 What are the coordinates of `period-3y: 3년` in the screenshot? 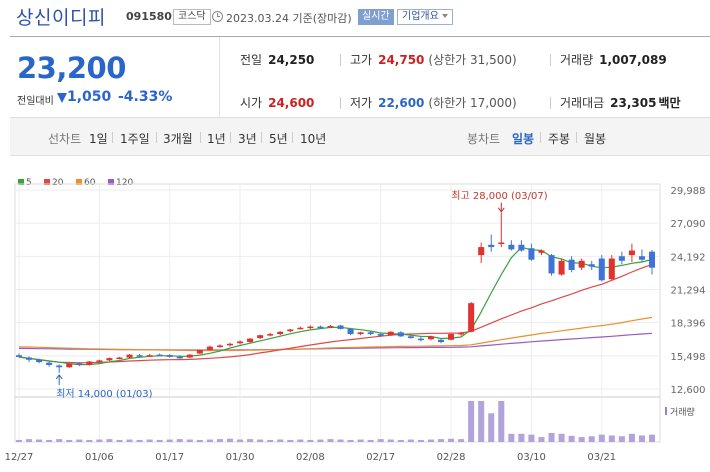 It's located at (247, 139).